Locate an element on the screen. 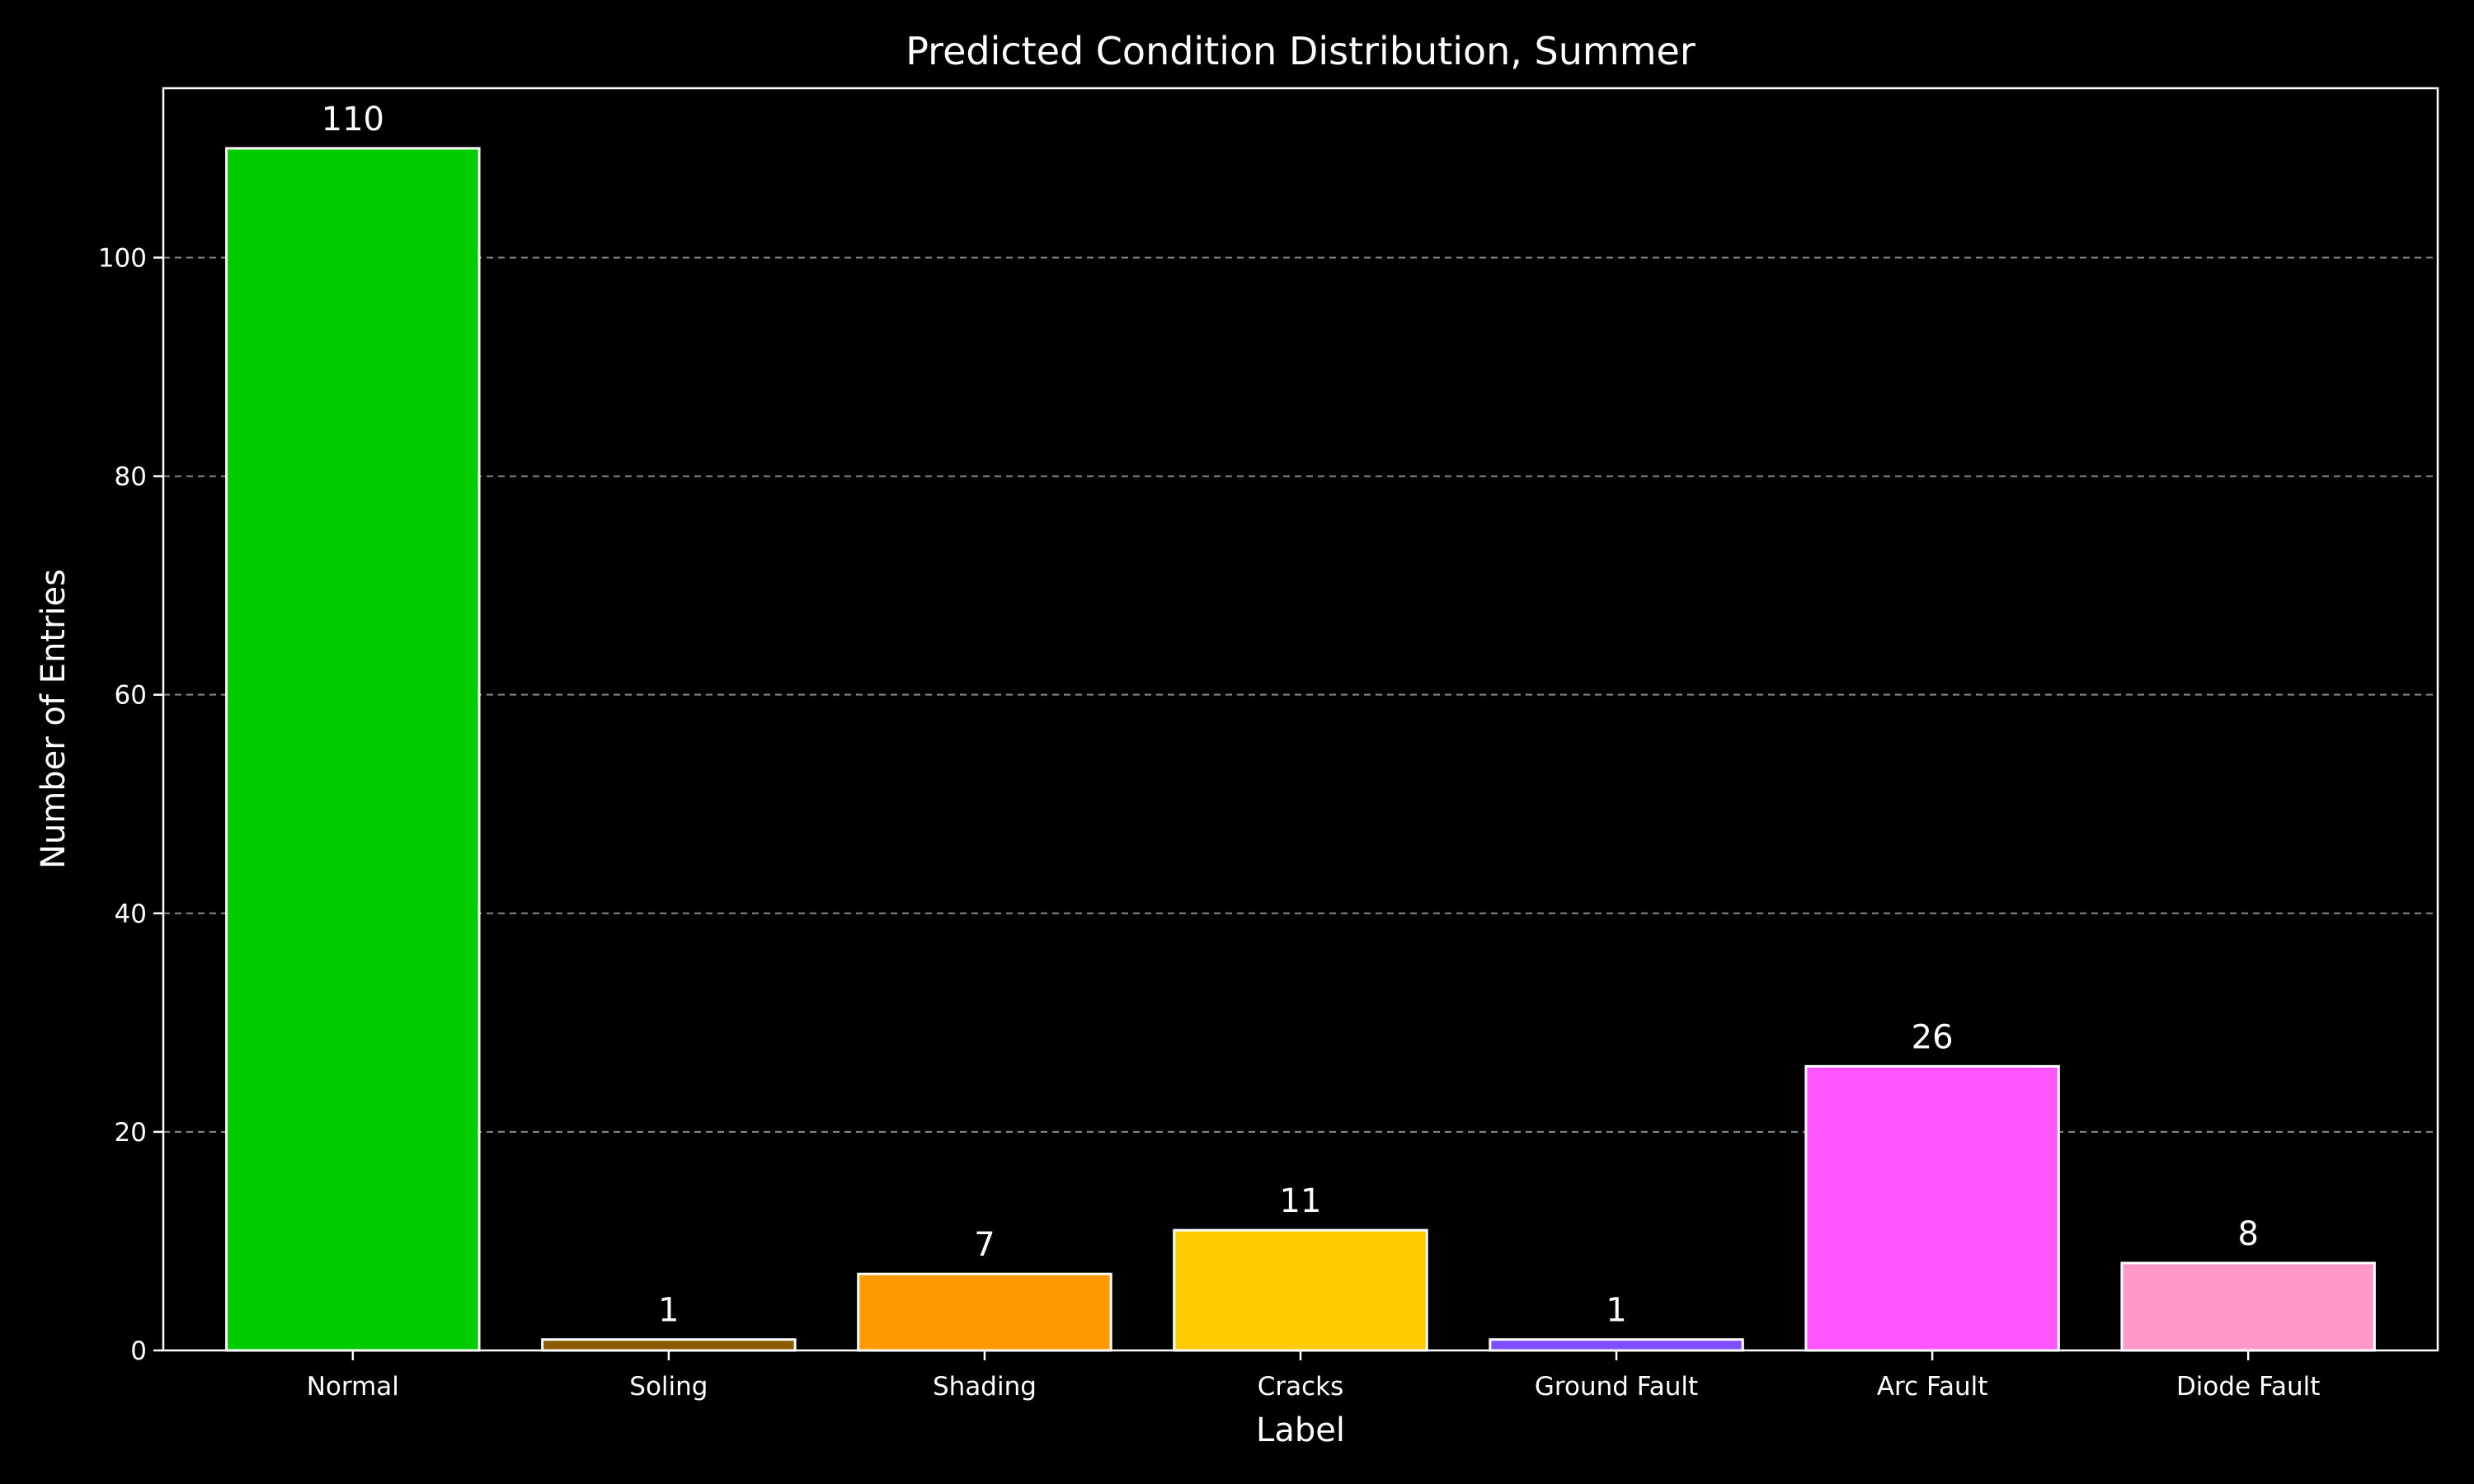  bar-value-label: 110 is located at coordinates (353, 120).